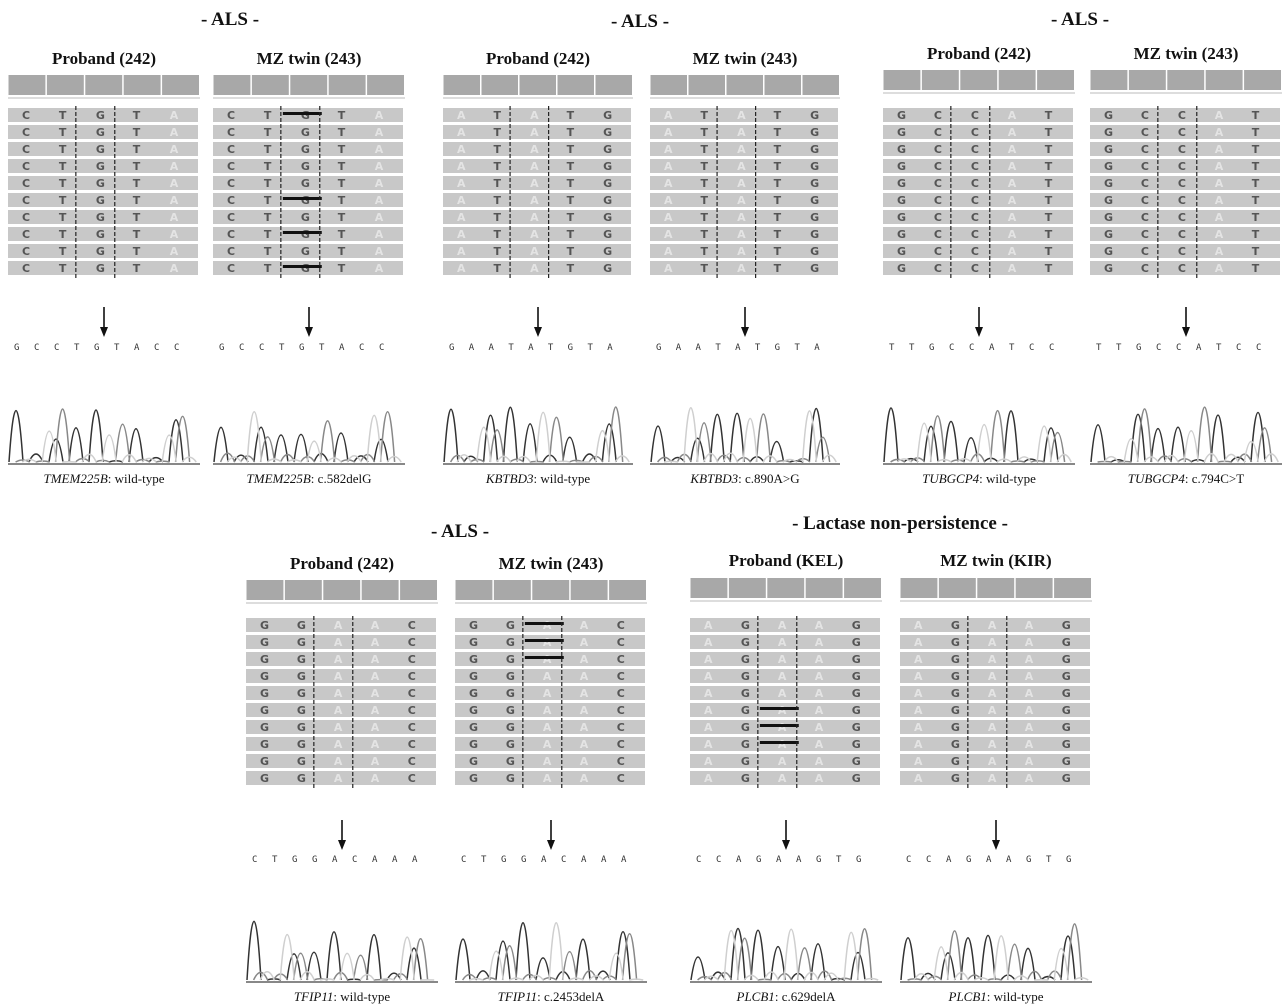 The width and height of the screenshot is (1285, 1007). Describe the element at coordinates (1186, 53) in the screenshot. I see `panel-header: MZ twin (243)` at that location.